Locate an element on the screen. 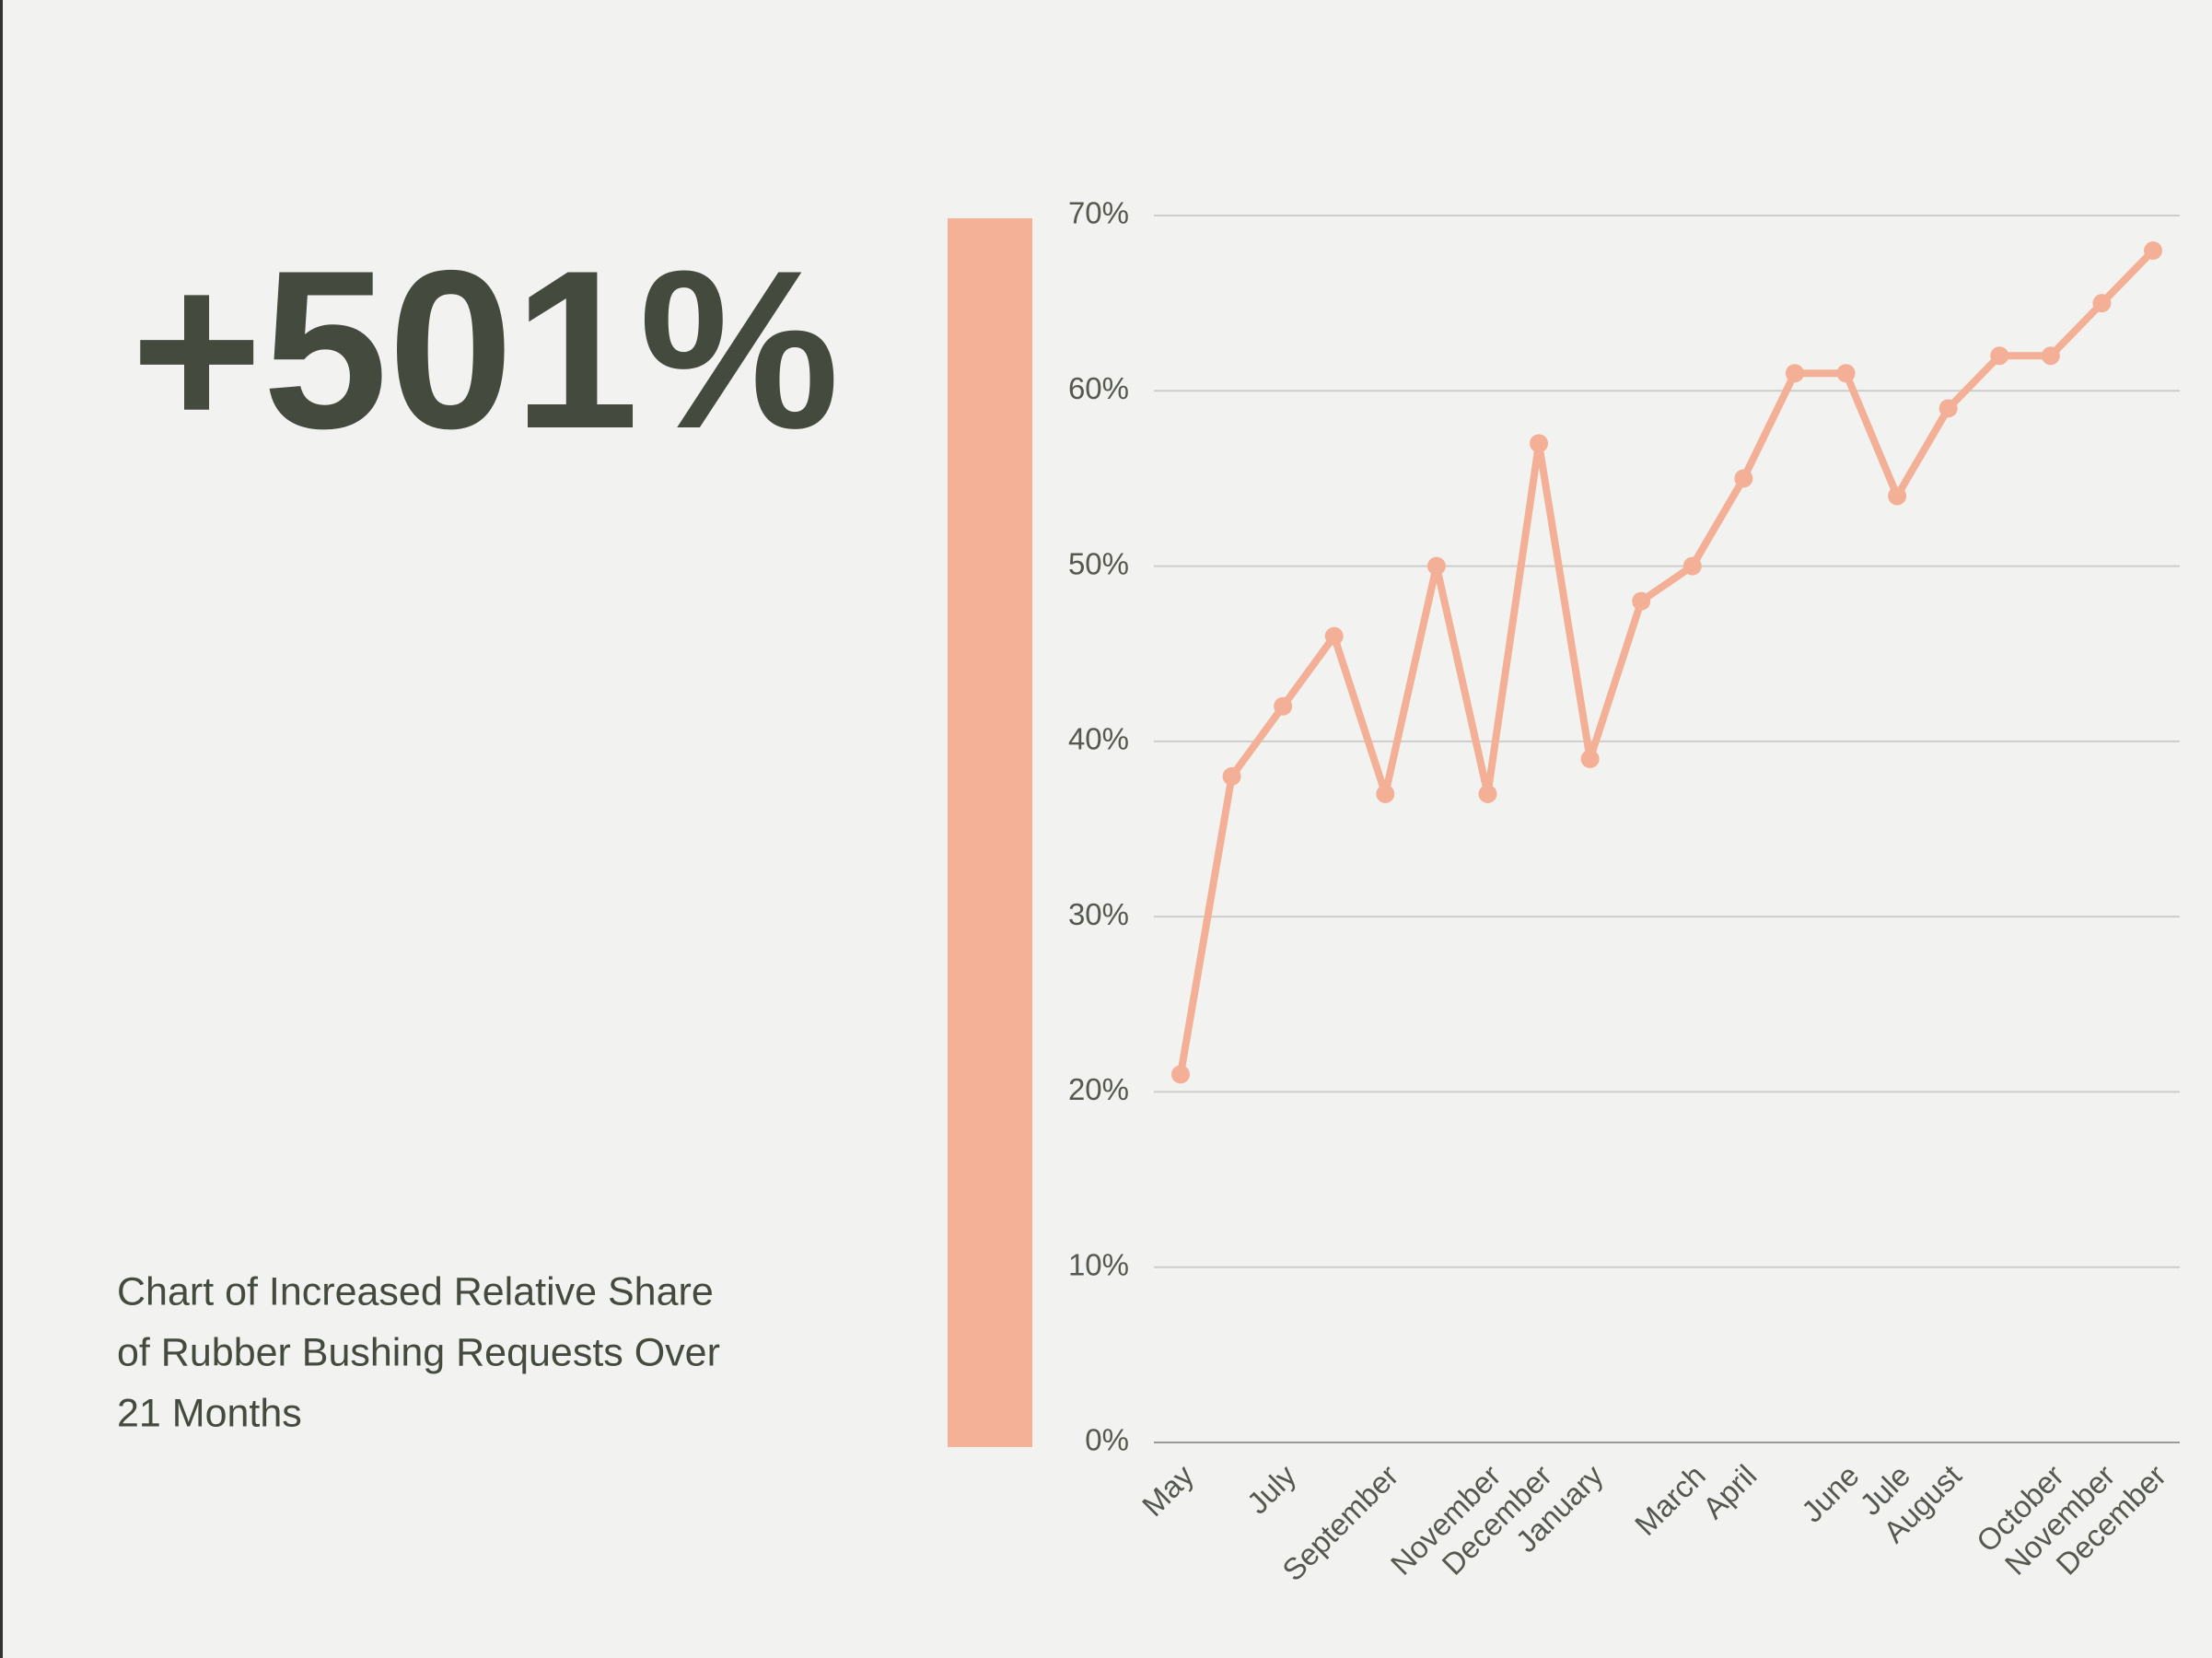  accent-bar is located at coordinates (990, 832).